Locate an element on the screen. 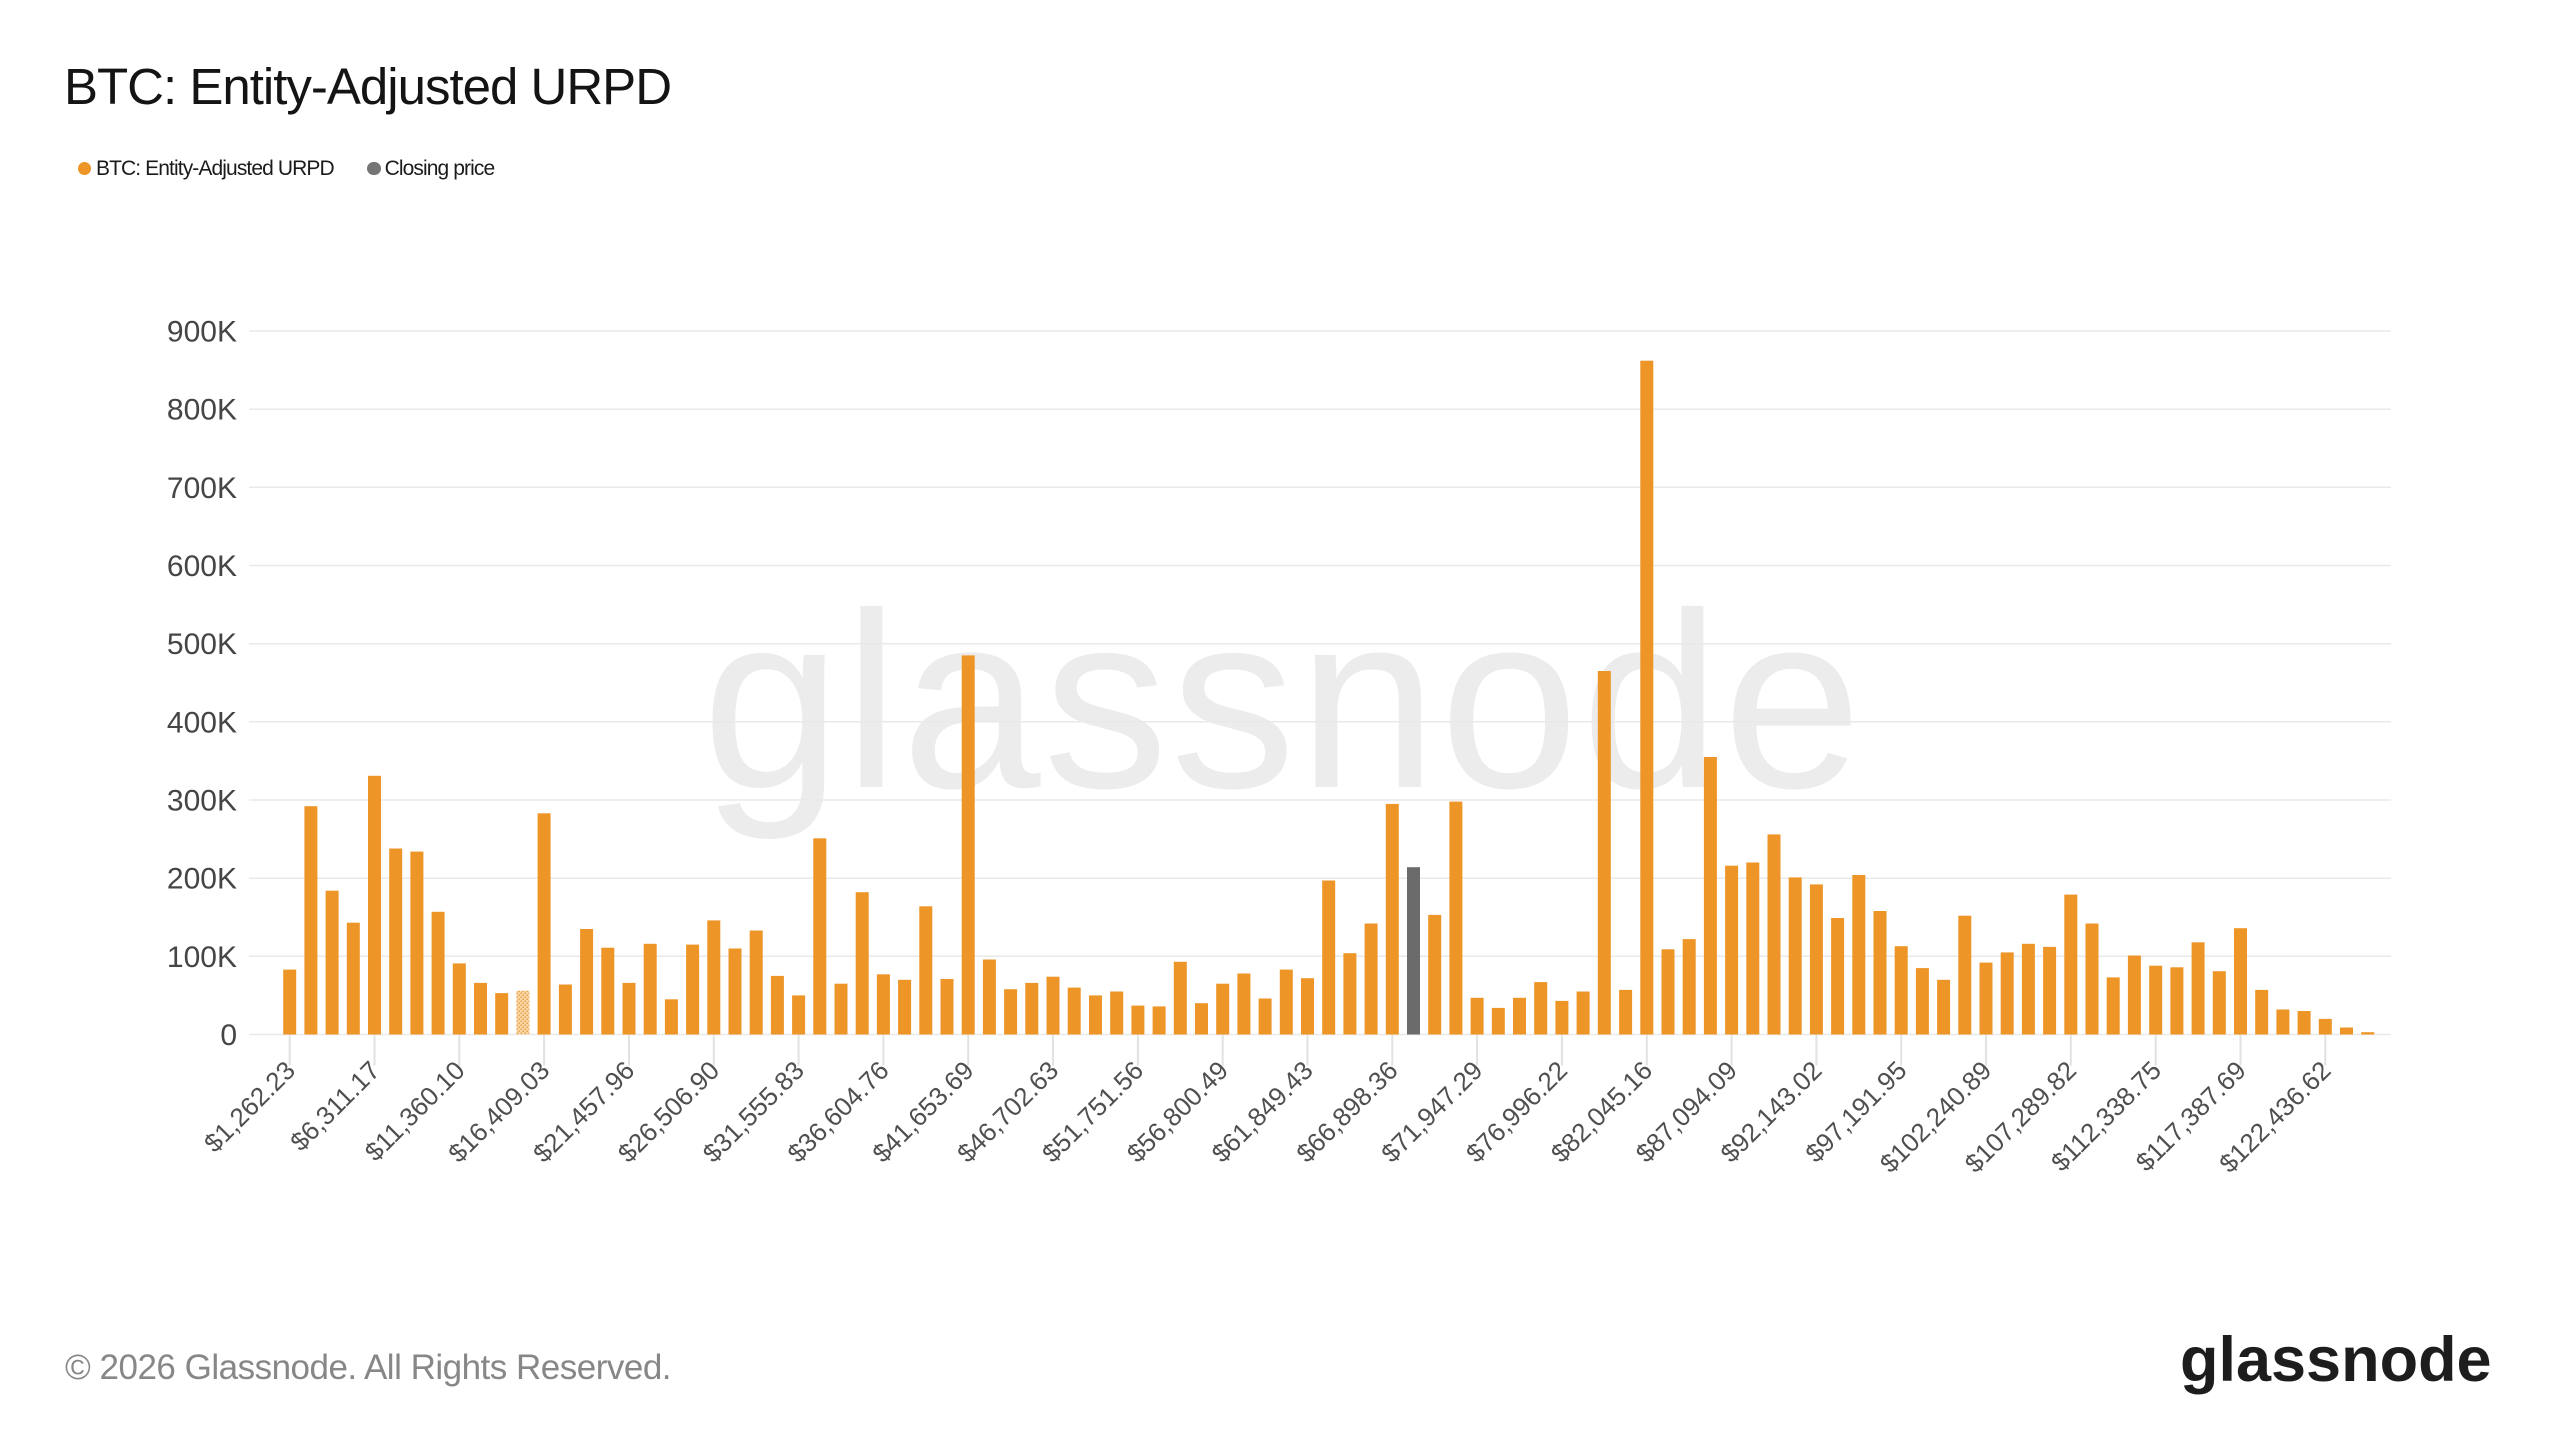 The image size is (2560, 1440). svg-text: 500K is located at coordinates (202, 644).